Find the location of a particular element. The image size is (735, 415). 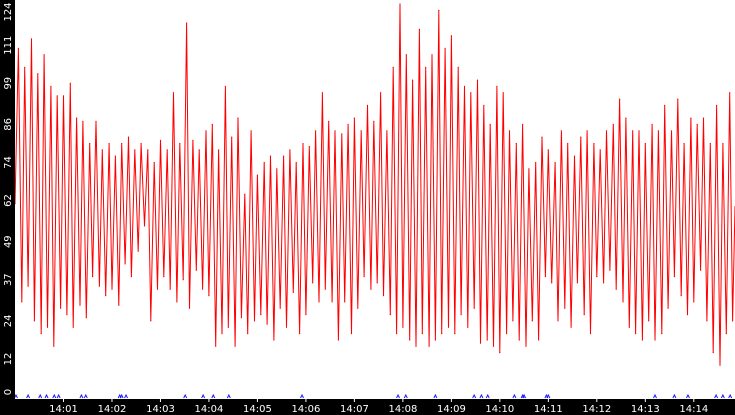

y-axis-band is located at coordinates (7, 207).